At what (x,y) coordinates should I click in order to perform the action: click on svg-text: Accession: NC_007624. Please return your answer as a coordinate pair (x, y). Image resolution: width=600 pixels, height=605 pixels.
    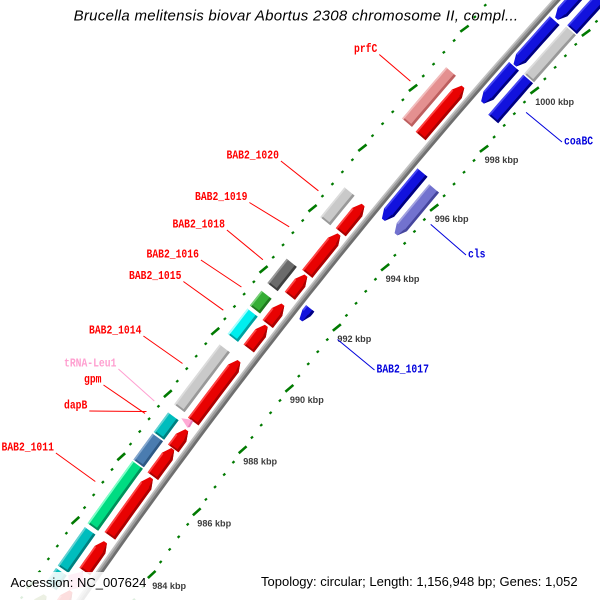
    Looking at the image, I should click on (79, 582).